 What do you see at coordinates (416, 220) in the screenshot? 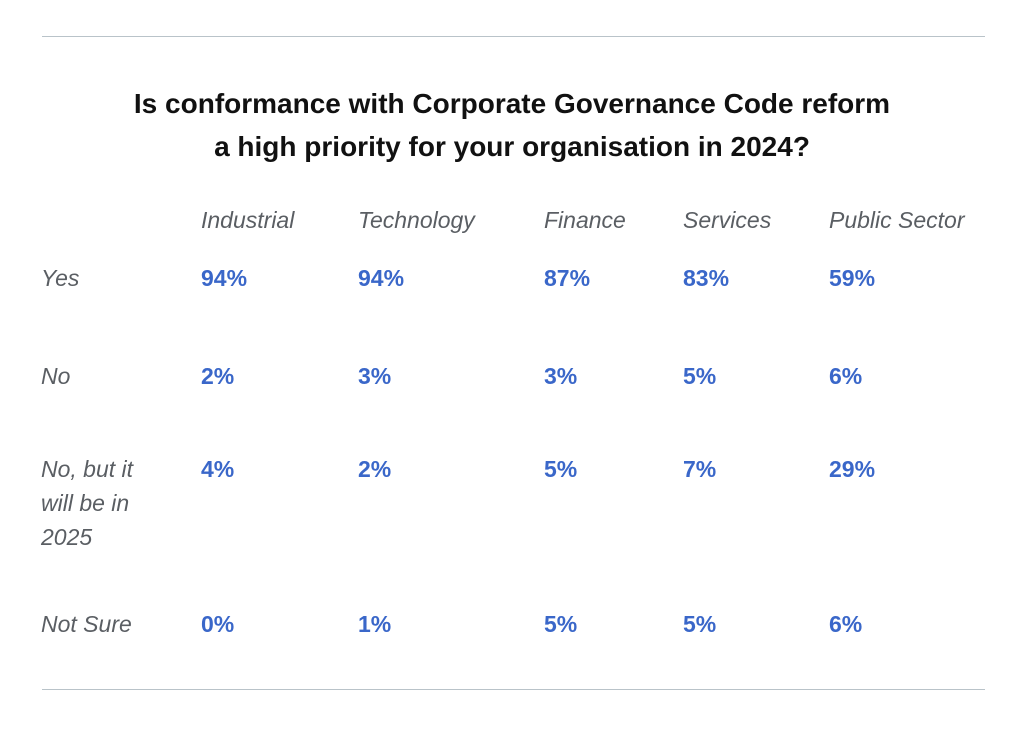
I see `column-header: Technology` at bounding box center [416, 220].